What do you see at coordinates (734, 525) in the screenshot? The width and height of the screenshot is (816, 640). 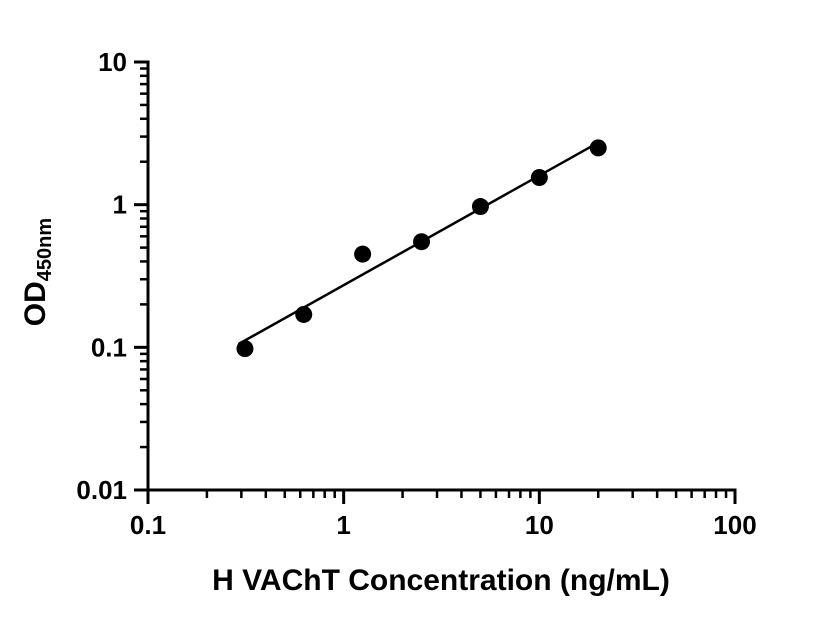 I see `x-tick-label: 100` at bounding box center [734, 525].